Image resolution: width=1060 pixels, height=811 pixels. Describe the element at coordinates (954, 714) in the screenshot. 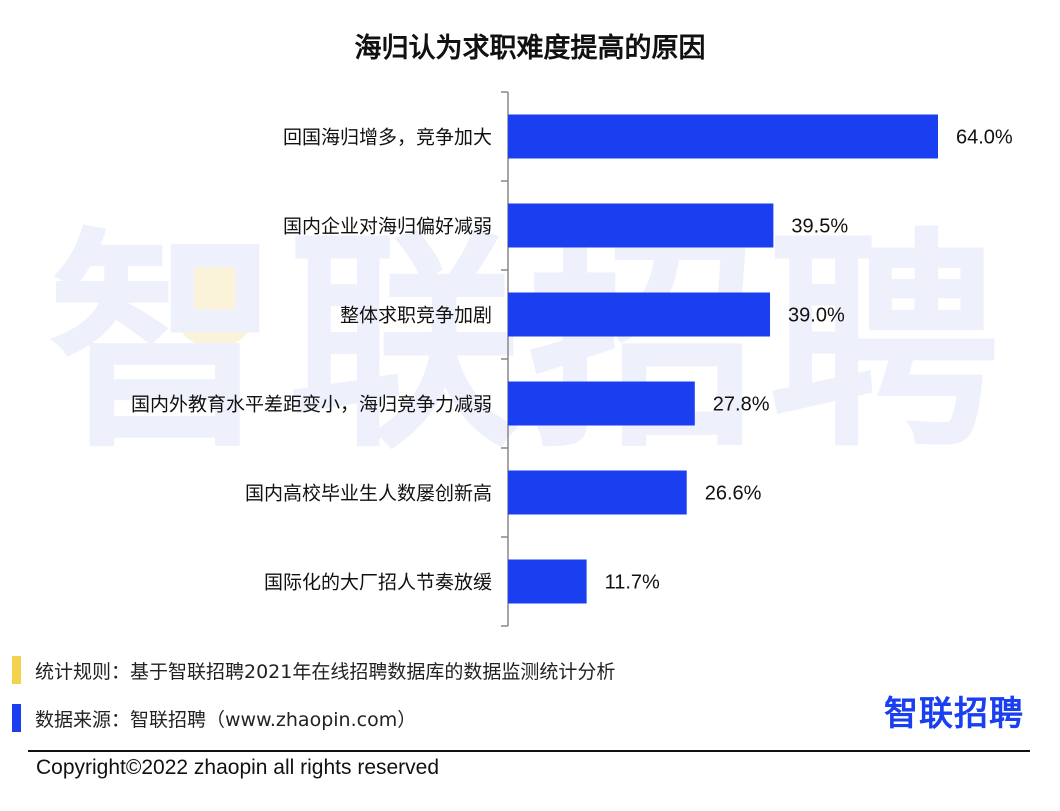

I see `zhaopin-logo: 智联招聘` at that location.